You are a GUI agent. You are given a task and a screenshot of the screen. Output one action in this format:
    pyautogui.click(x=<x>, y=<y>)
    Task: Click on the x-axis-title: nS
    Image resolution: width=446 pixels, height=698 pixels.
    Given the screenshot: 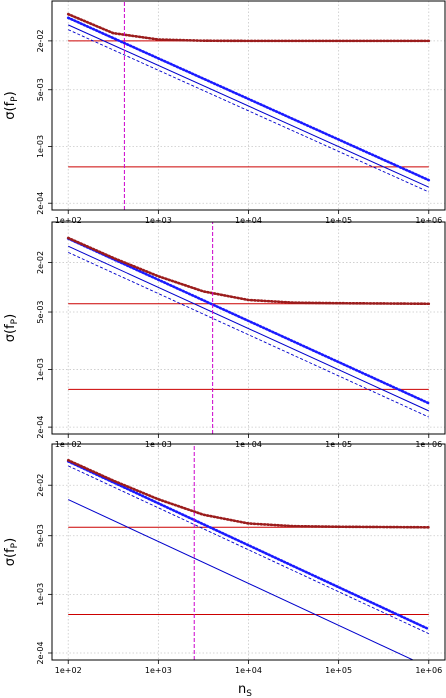 What is the action you would take?
    pyautogui.click(x=245, y=690)
    